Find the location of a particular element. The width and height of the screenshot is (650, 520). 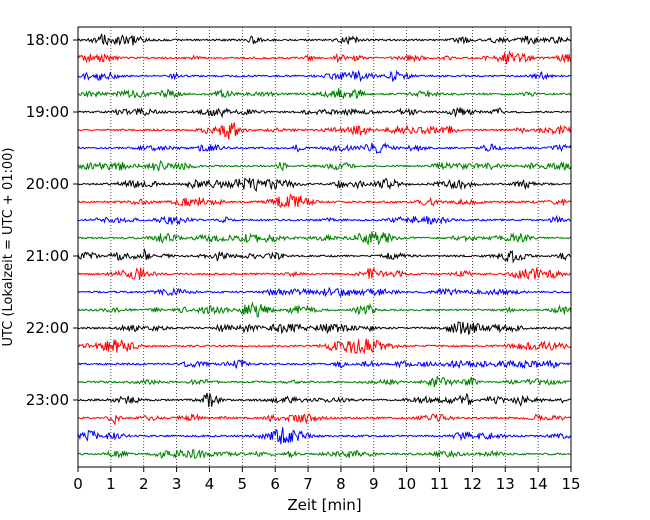

x-ticks: 0 1 2 3 4 5 6 7 8 9 10 11 12 13 14 15 is located at coordinates (327, 480).